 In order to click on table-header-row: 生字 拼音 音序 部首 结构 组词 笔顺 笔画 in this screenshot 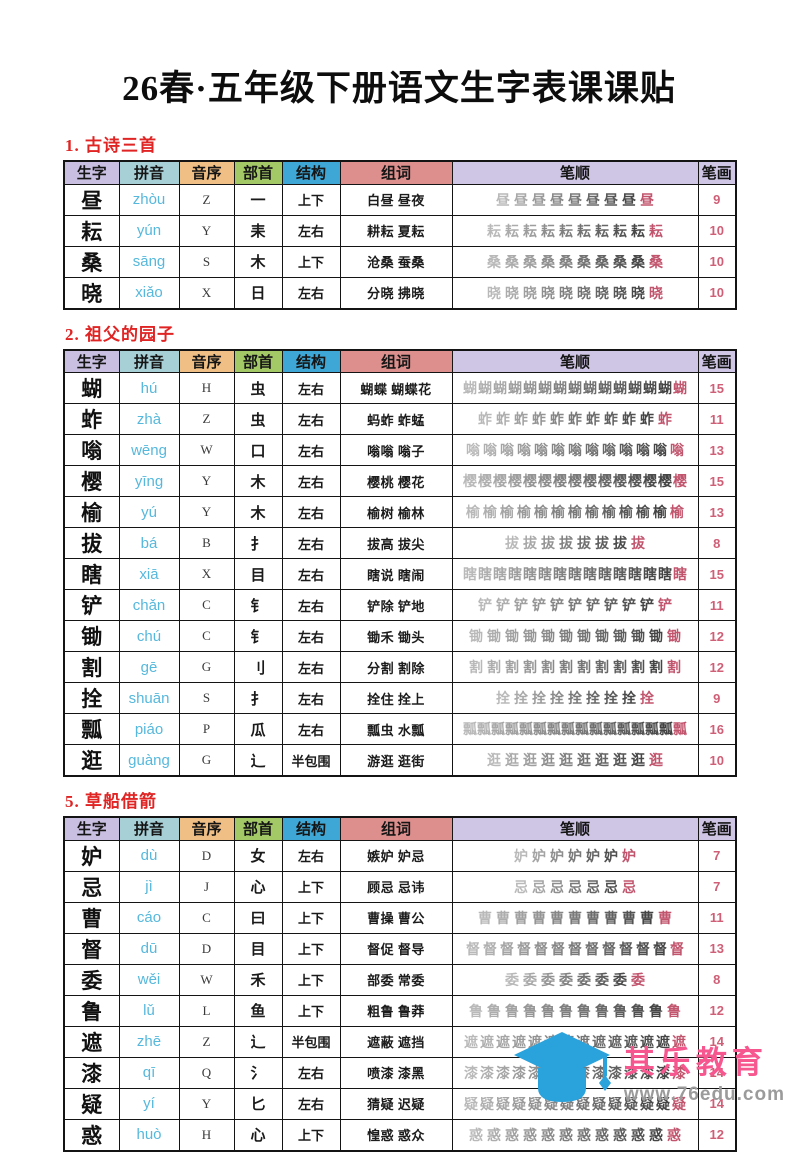, I will do `click(400, 172)`.